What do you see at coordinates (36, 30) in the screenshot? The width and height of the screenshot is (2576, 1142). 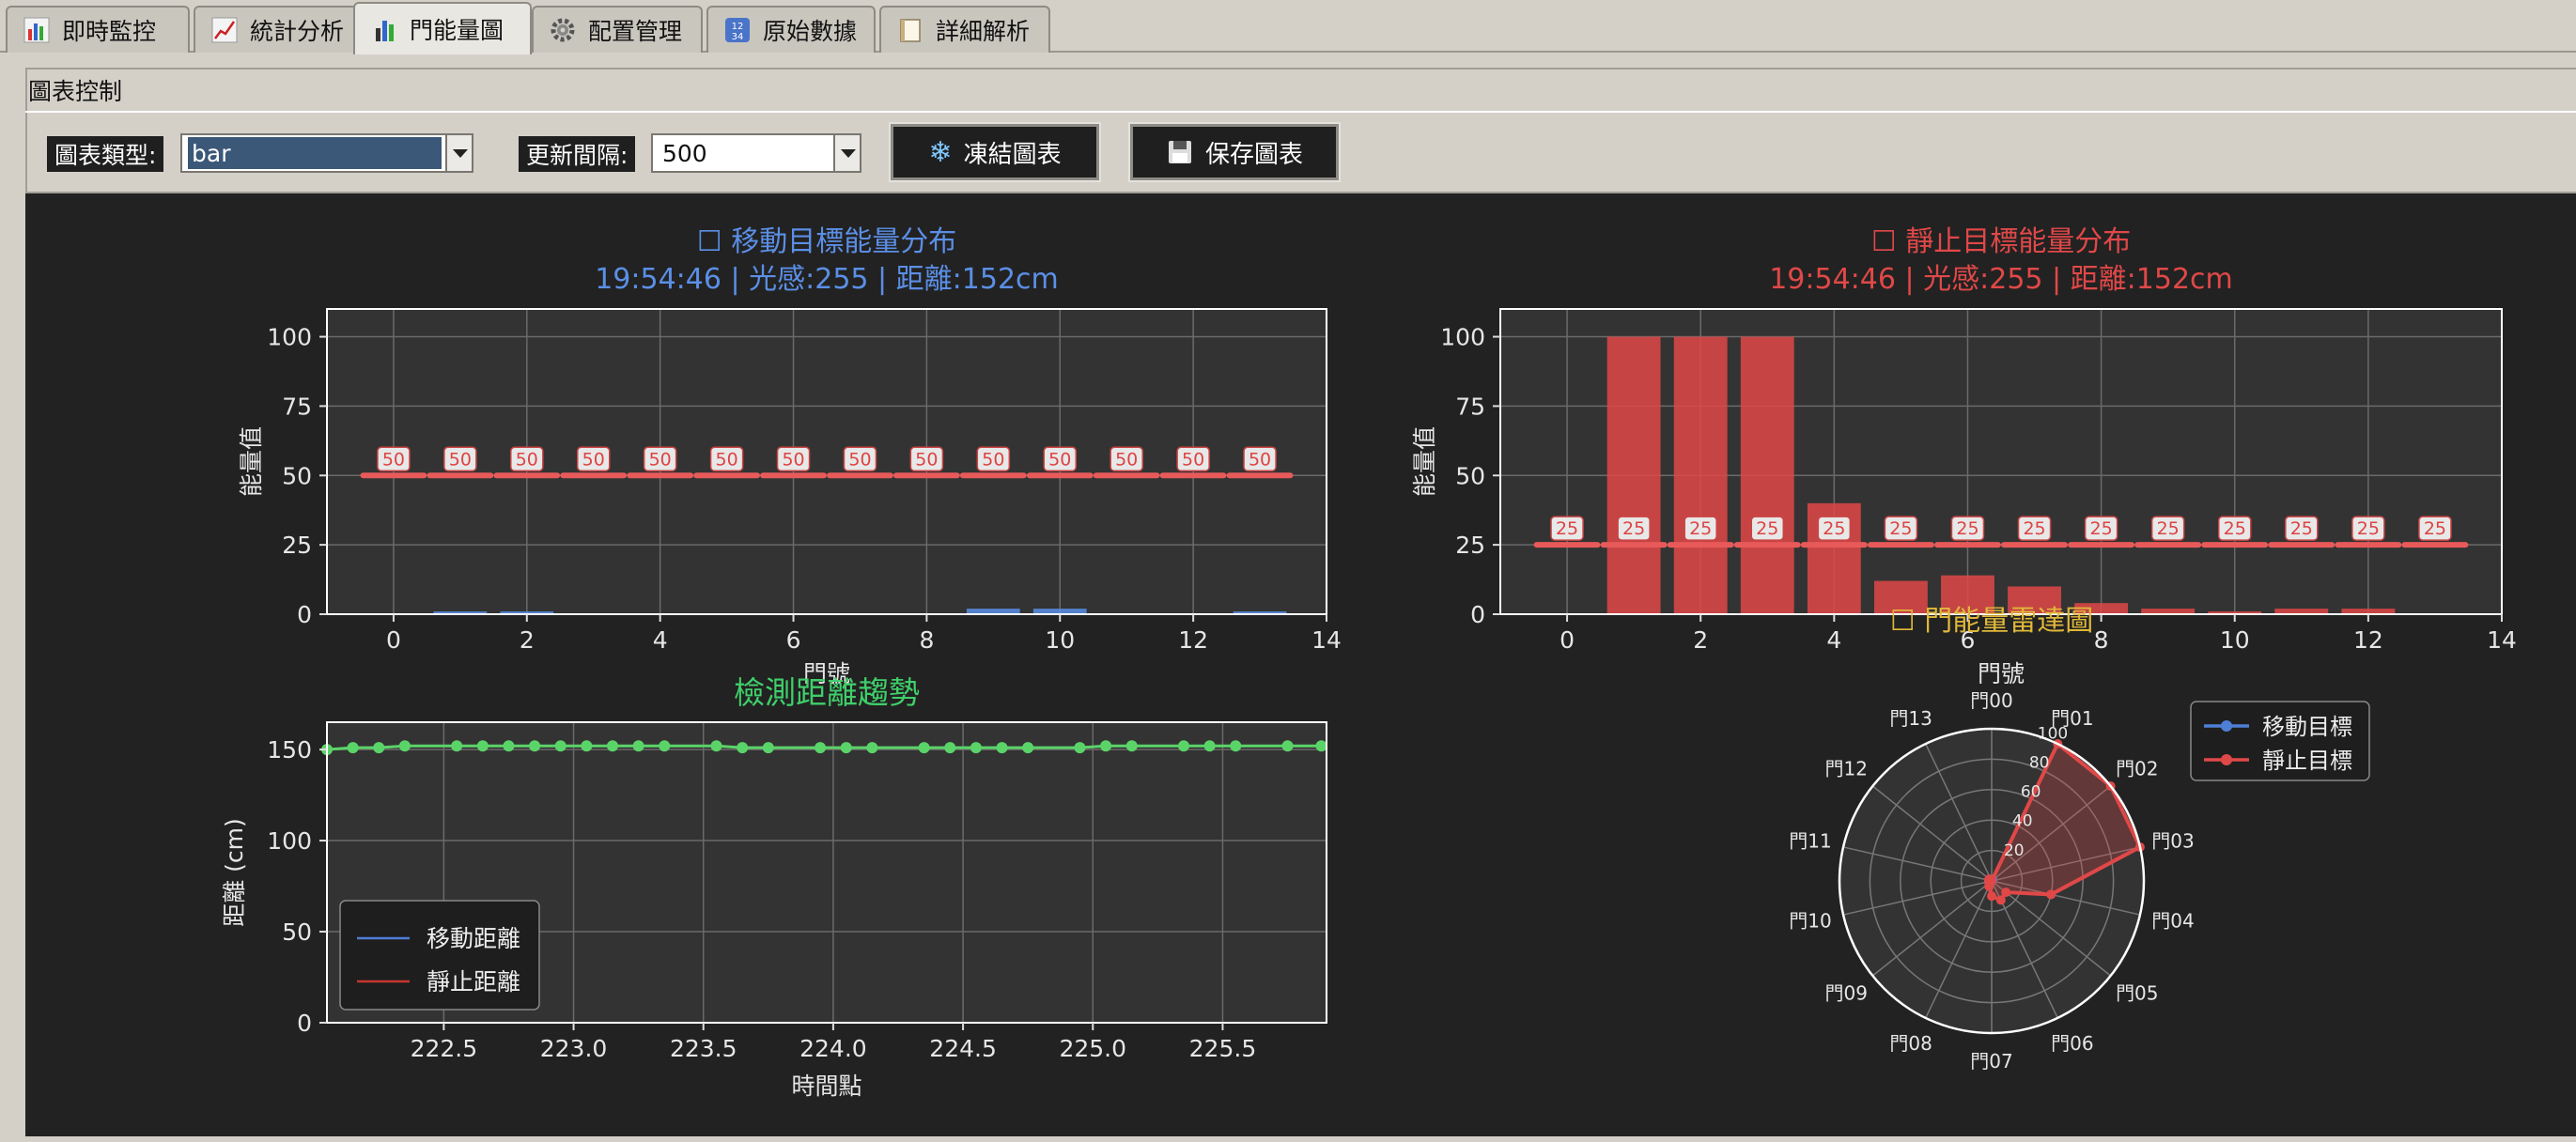 I see `bar-chart-icon` at bounding box center [36, 30].